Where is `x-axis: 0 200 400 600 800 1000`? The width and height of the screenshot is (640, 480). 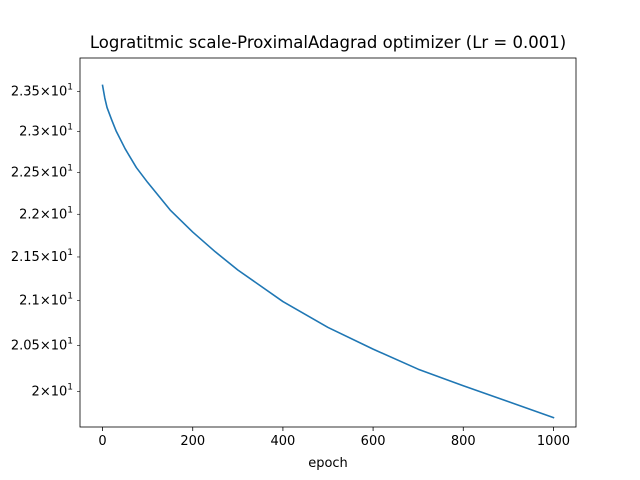
x-axis: 0 200 400 600 800 1000 is located at coordinates (334, 438).